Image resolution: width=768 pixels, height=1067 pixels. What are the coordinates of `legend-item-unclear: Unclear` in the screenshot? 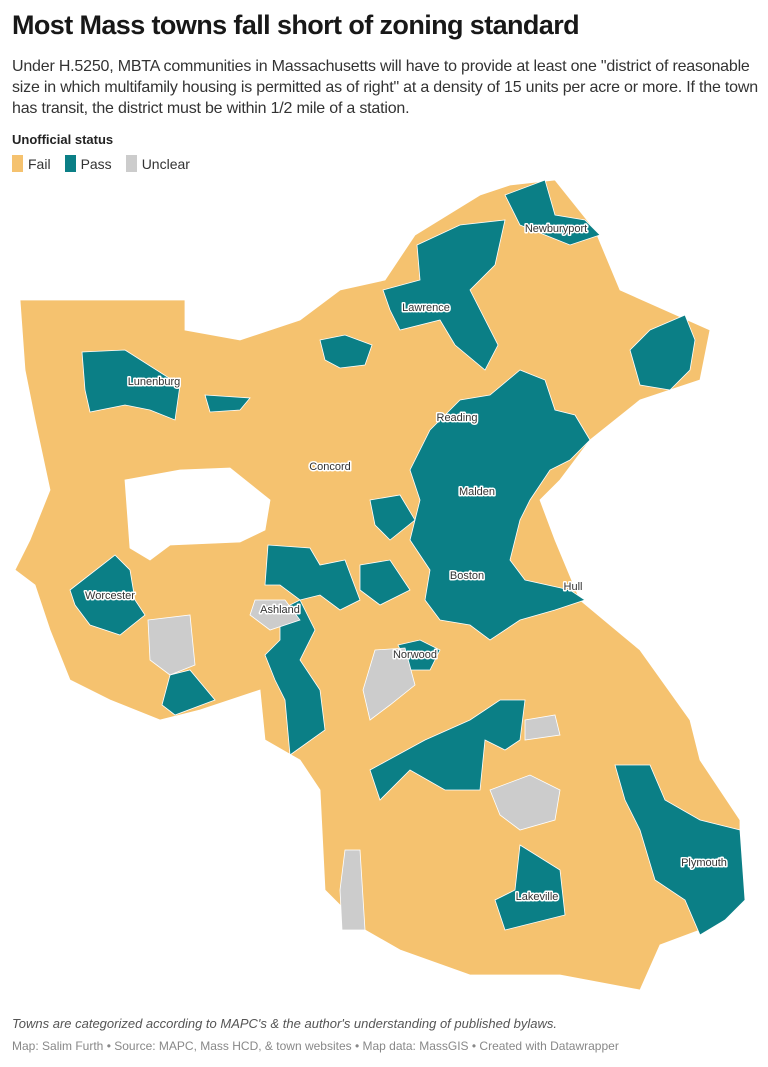 It's located at (157, 163).